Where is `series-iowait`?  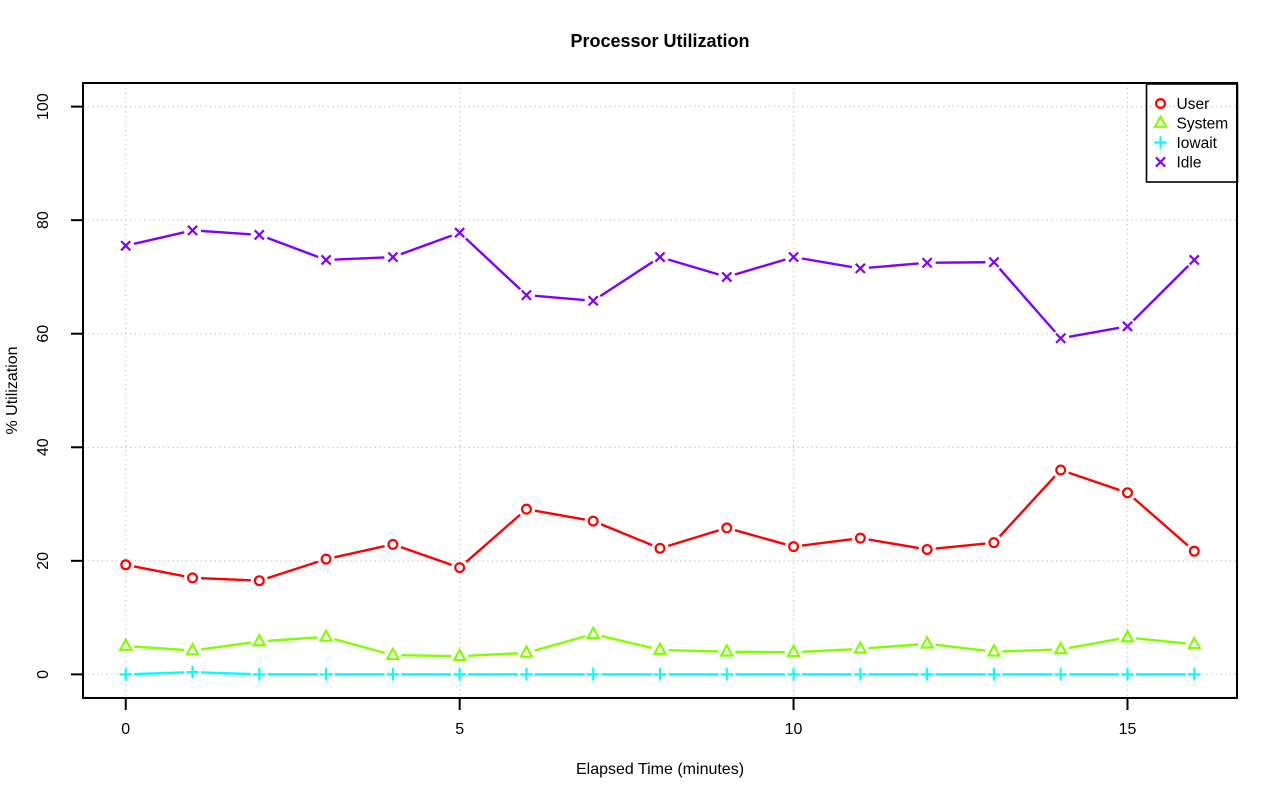 series-iowait is located at coordinates (660, 673).